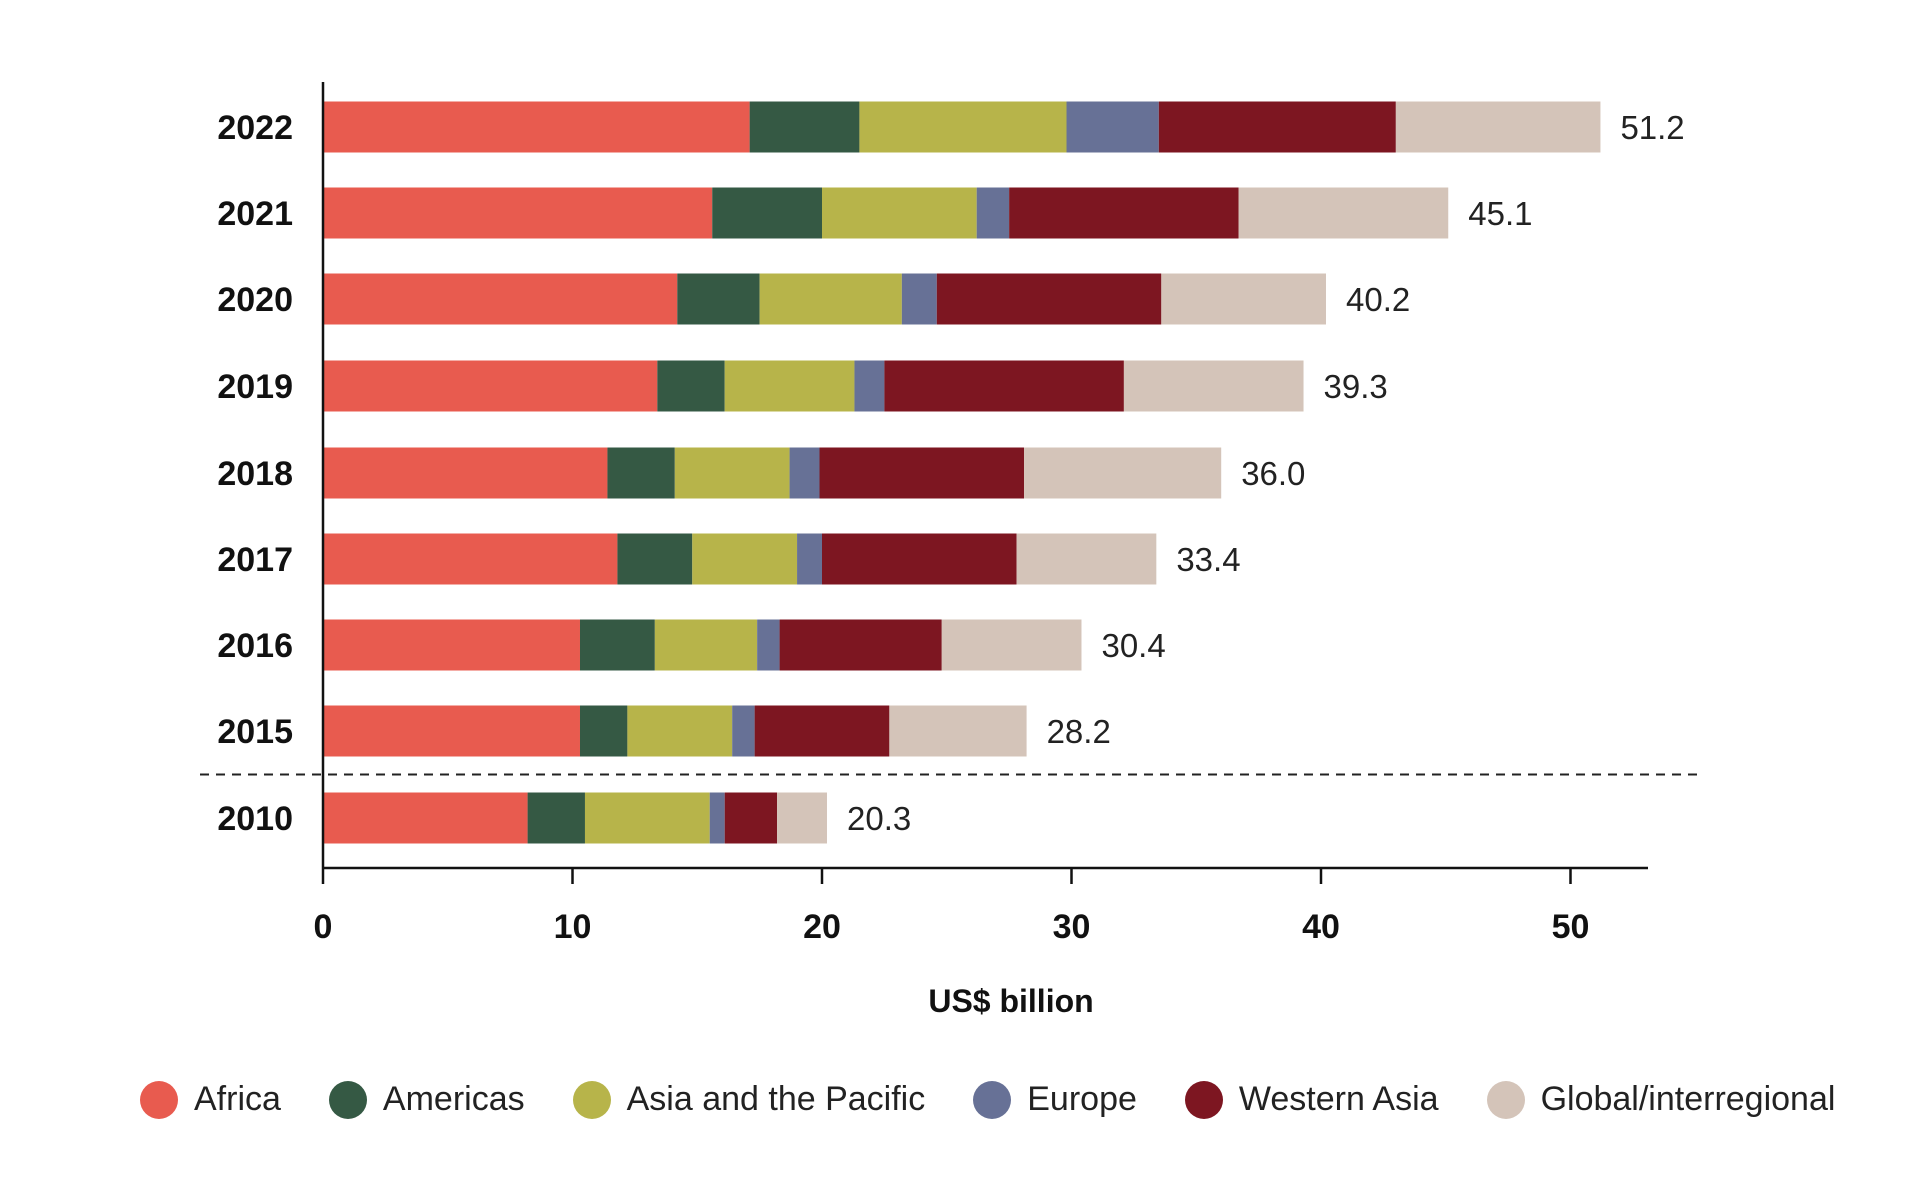 The width and height of the screenshot is (1920, 1200). What do you see at coordinates (767, 213) in the screenshot?
I see `bar-2021-americas` at bounding box center [767, 213].